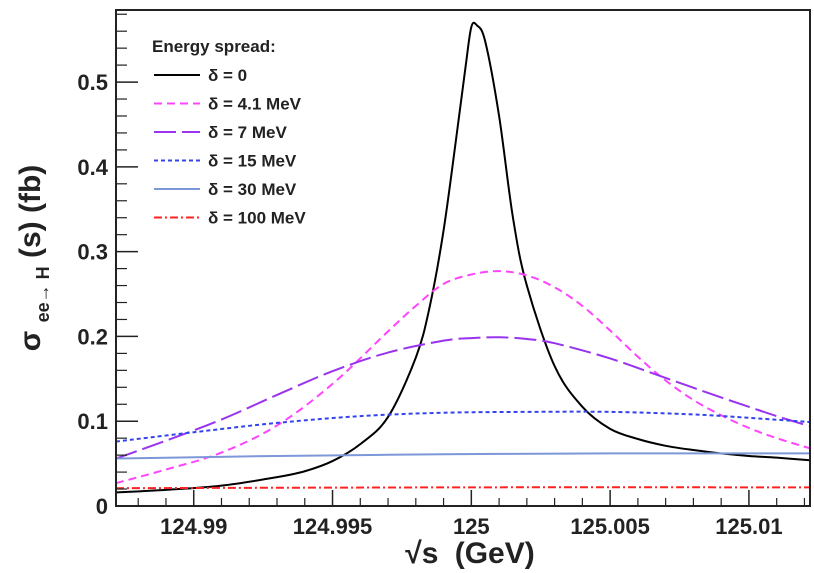 This screenshot has width=814, height=573. What do you see at coordinates (252, 189) in the screenshot?
I see `legend-label-4: δ = 30 MeV` at bounding box center [252, 189].